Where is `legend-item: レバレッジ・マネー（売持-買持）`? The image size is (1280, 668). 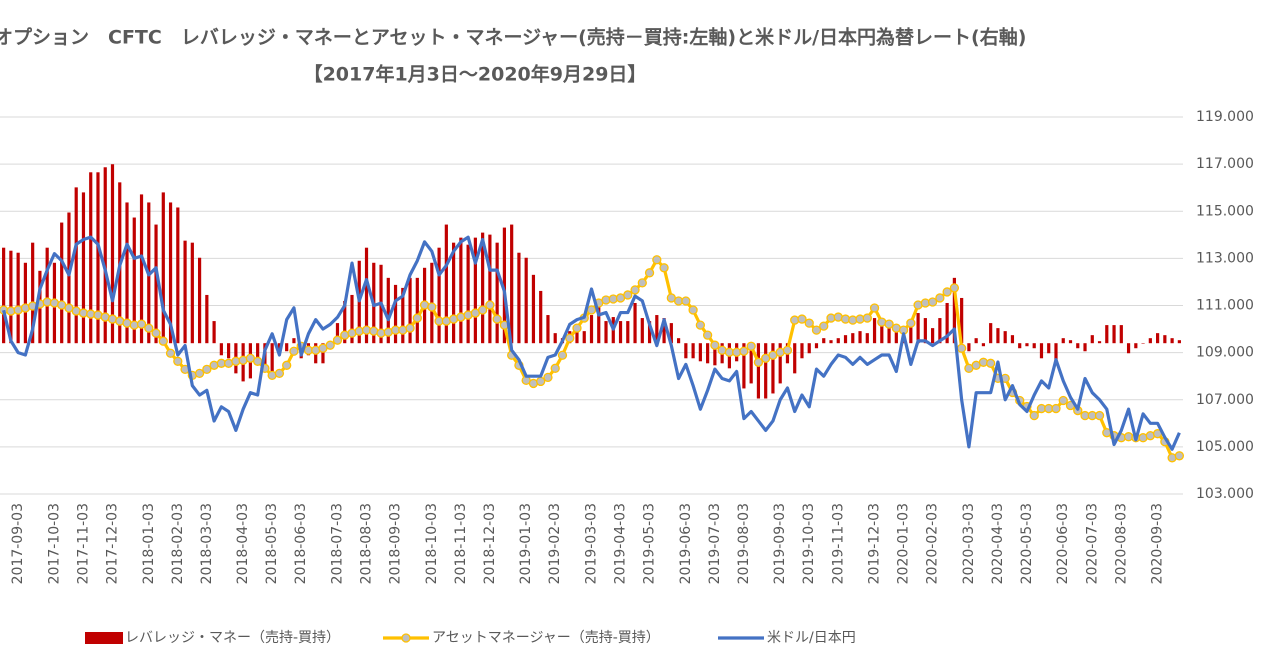 legend-item: レバレッジ・マネー（売持-買持） is located at coordinates (212, 638).